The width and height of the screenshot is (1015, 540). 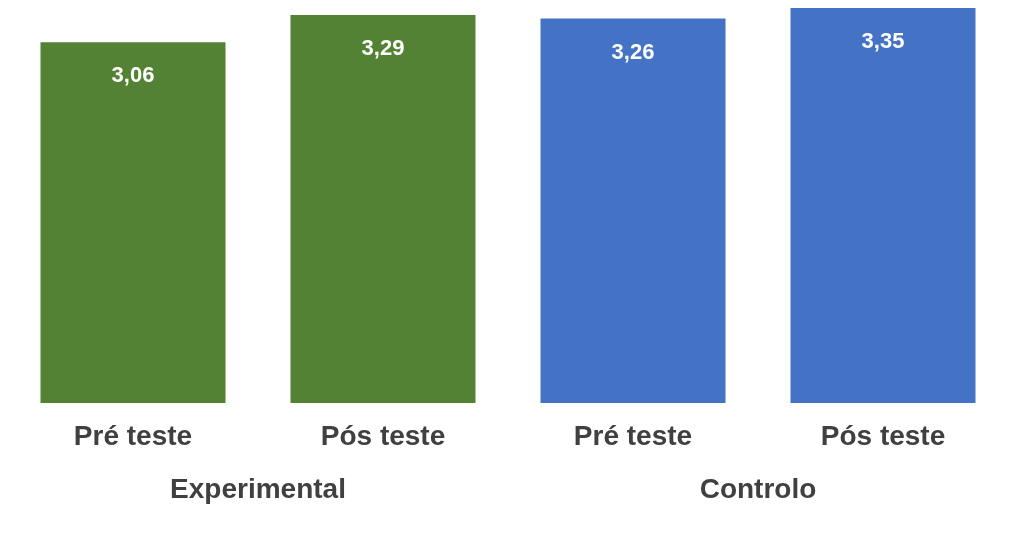 What do you see at coordinates (633, 51) in the screenshot?
I see `data-label: 3,26` at bounding box center [633, 51].